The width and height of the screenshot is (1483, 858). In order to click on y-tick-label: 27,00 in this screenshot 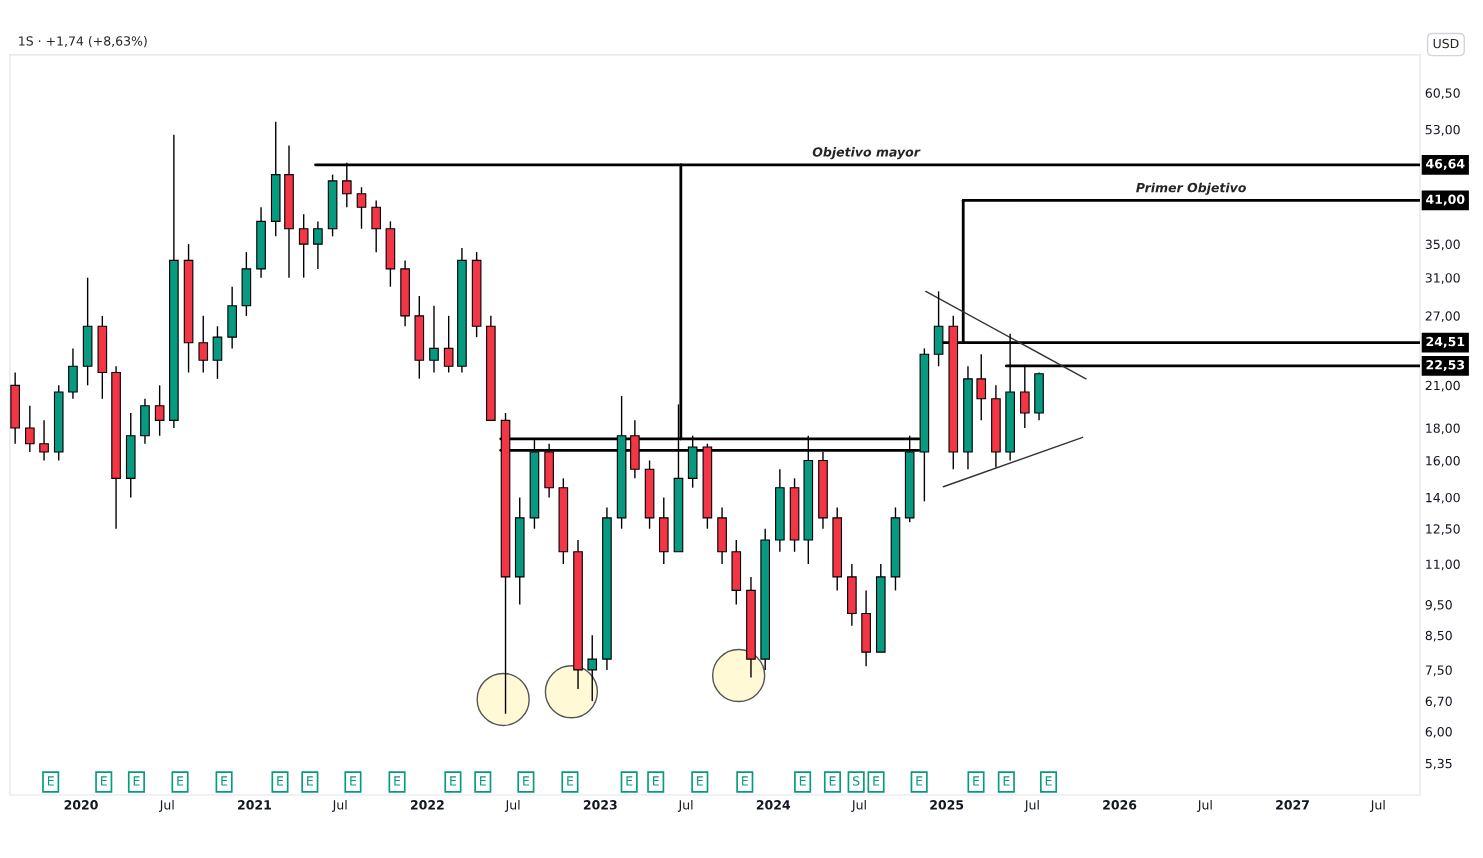, I will do `click(1442, 317)`.